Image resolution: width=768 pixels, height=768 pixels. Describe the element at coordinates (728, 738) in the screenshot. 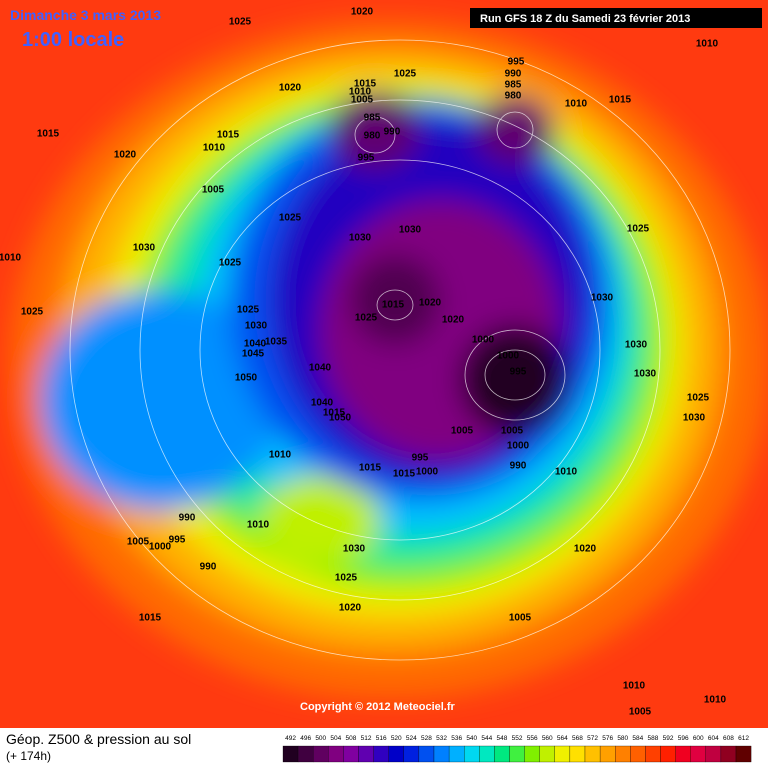

I see `scale-label: 608` at that location.